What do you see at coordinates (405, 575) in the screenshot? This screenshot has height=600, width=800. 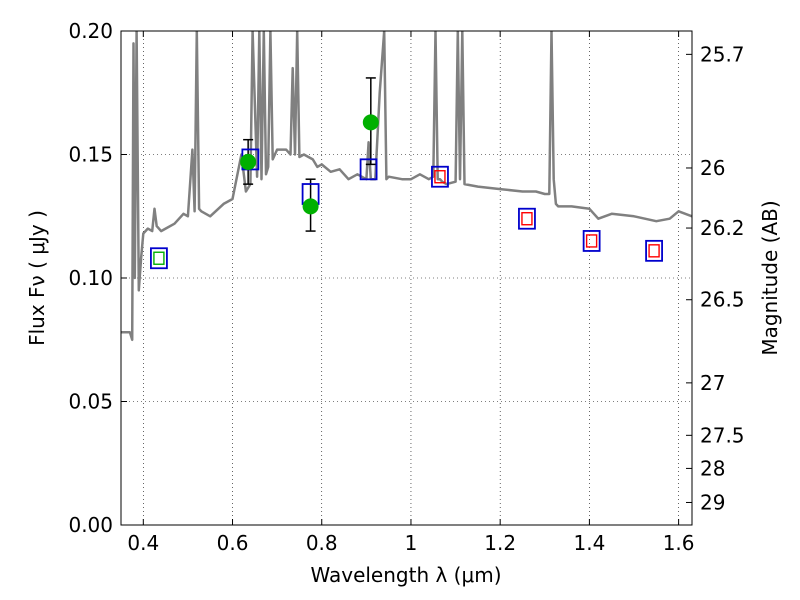 I see `x-axis-label: Wavelength λ (μm)` at bounding box center [405, 575].